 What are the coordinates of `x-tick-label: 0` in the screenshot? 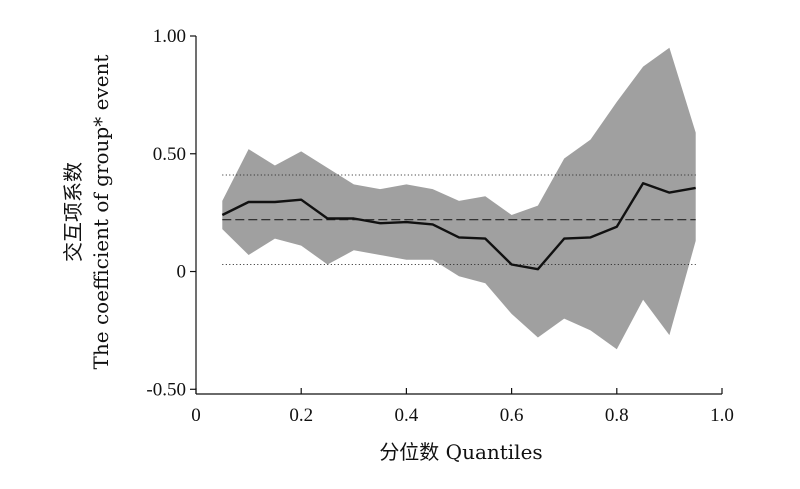 It's located at (196, 415).